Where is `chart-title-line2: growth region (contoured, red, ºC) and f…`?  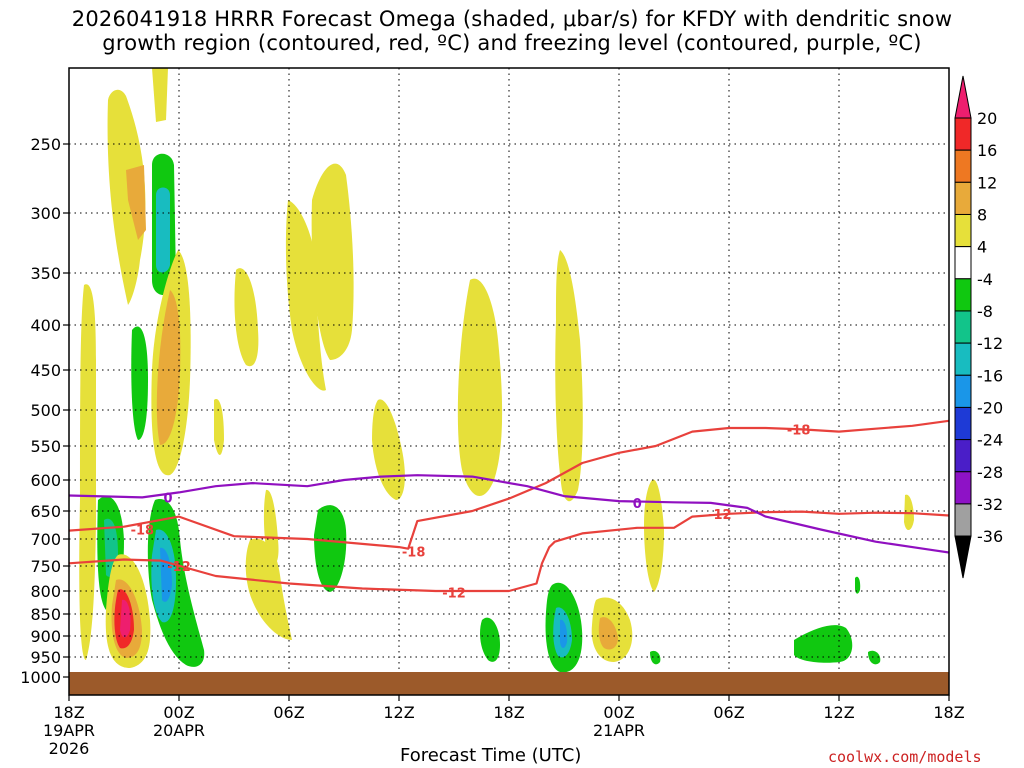 chart-title-line2: growth region (contoured, red, ºC) and f… is located at coordinates (512, 43).